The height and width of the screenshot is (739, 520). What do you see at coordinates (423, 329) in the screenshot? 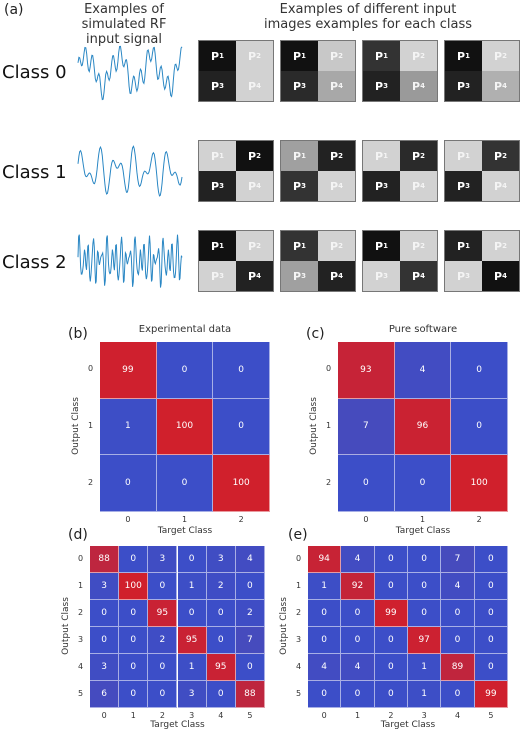
I see `matrix-title: Pure software` at bounding box center [423, 329].